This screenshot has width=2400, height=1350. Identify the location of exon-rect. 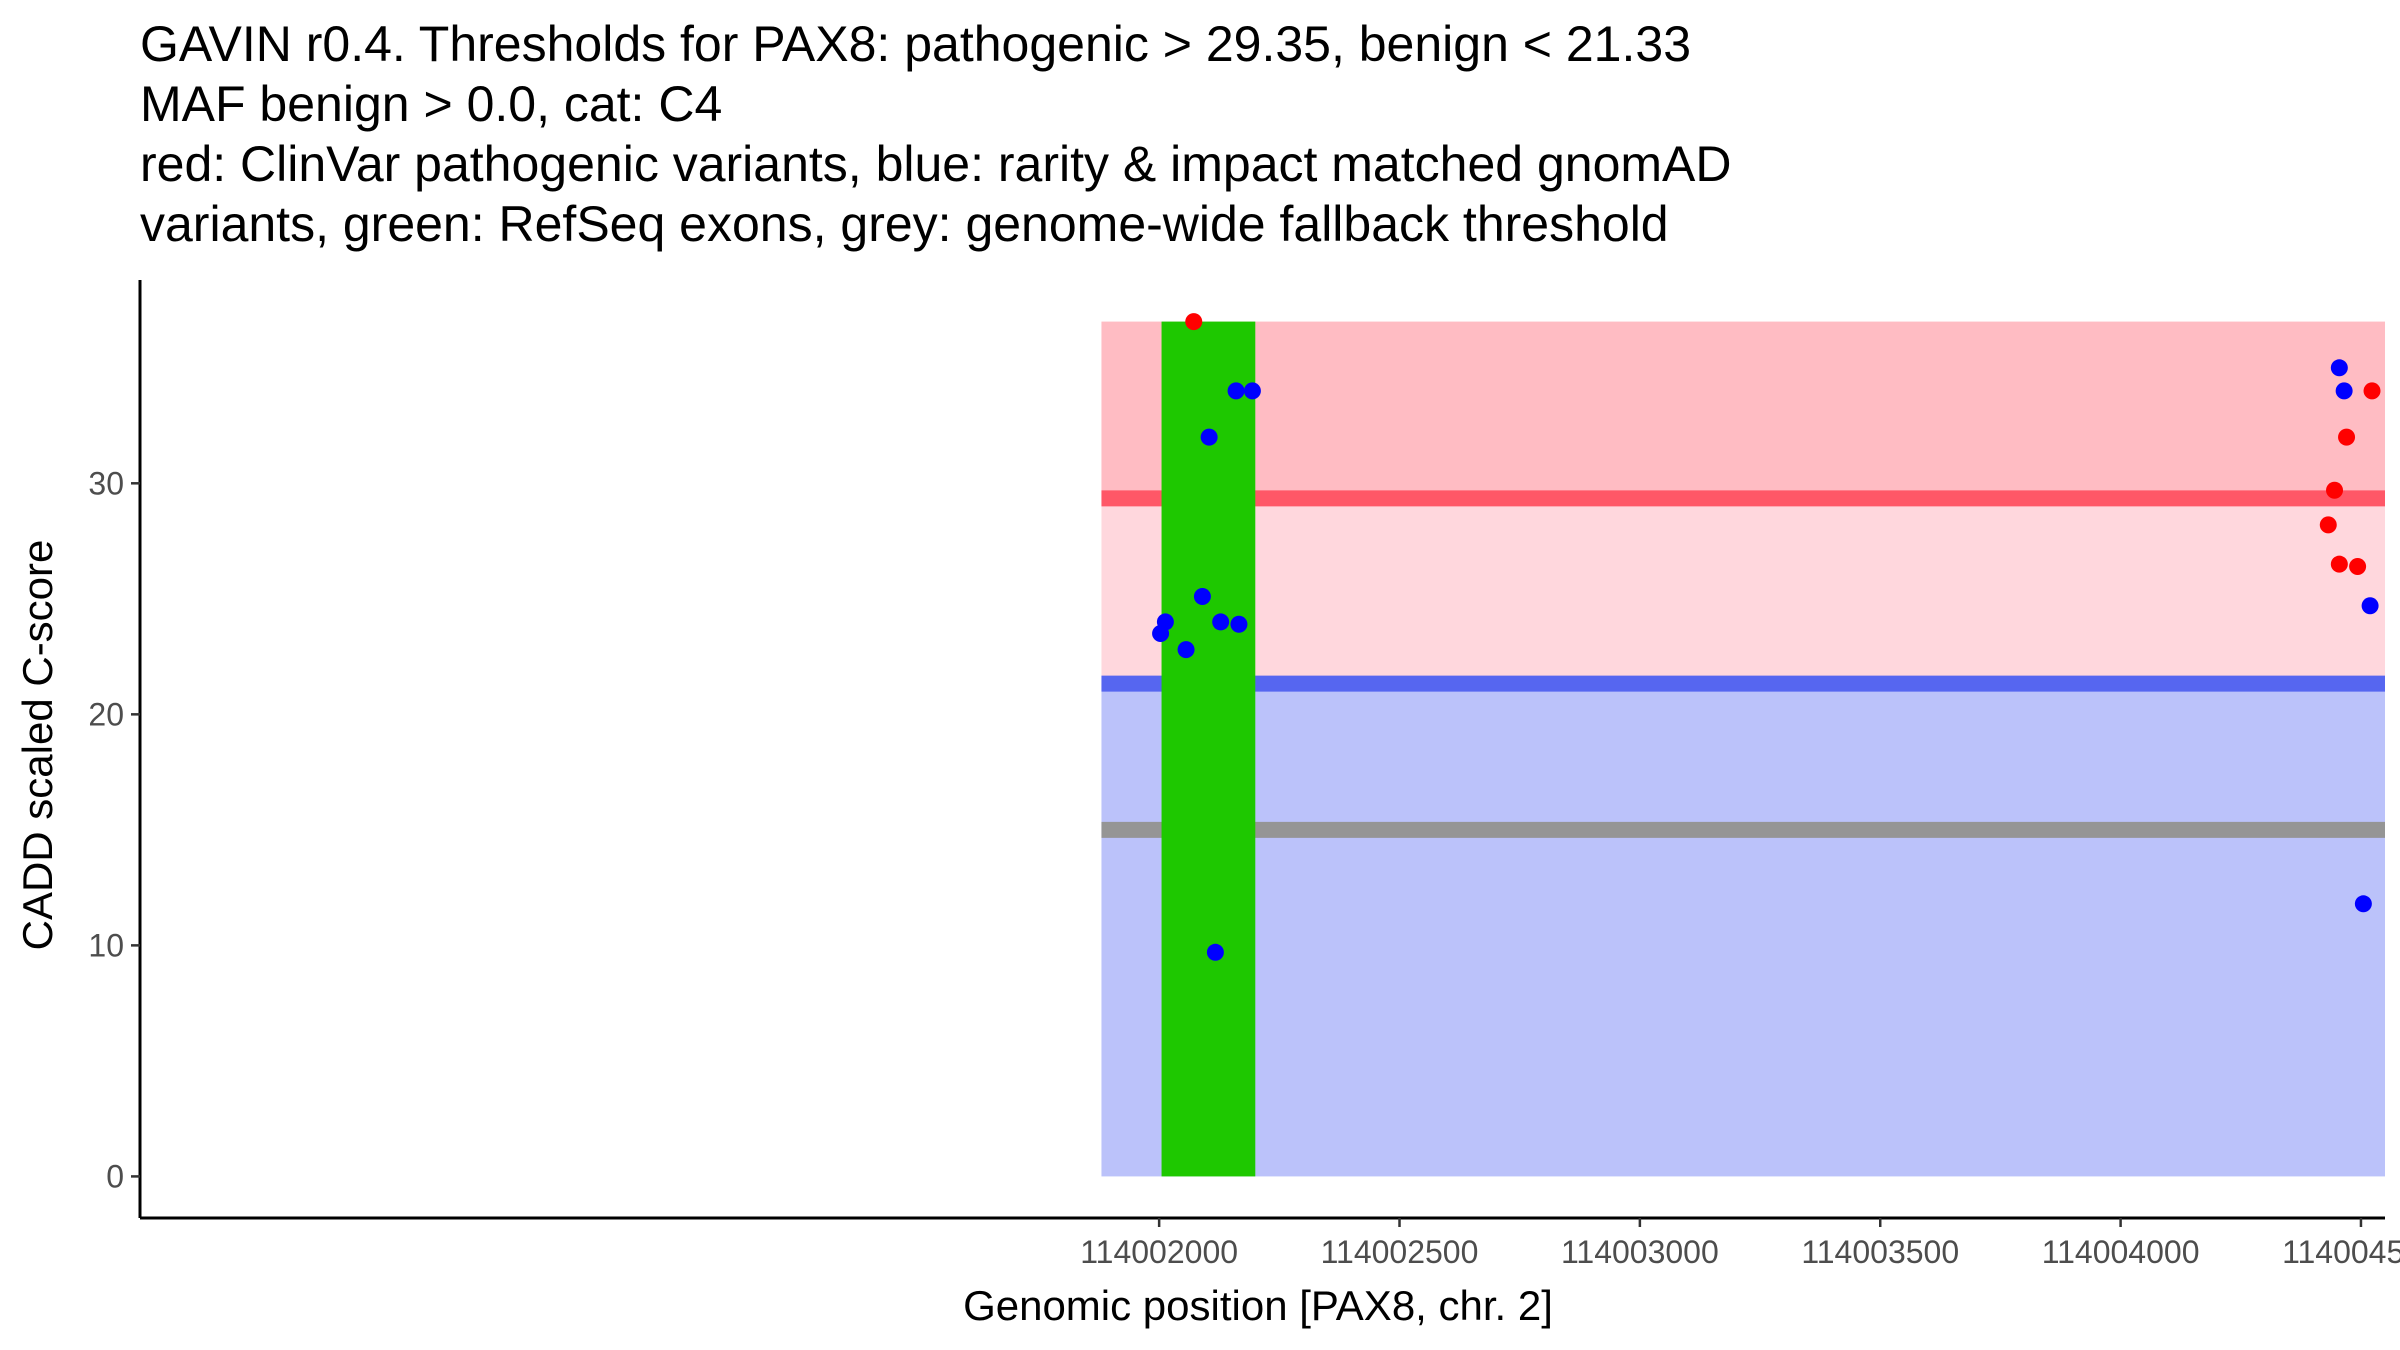
(1208, 749).